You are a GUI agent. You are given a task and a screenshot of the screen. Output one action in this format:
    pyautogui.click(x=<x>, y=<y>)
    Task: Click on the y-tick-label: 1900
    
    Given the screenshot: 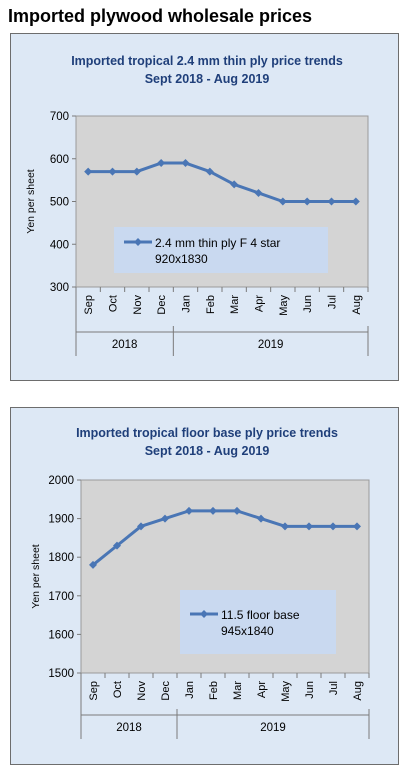 What is the action you would take?
    pyautogui.click(x=61, y=520)
    